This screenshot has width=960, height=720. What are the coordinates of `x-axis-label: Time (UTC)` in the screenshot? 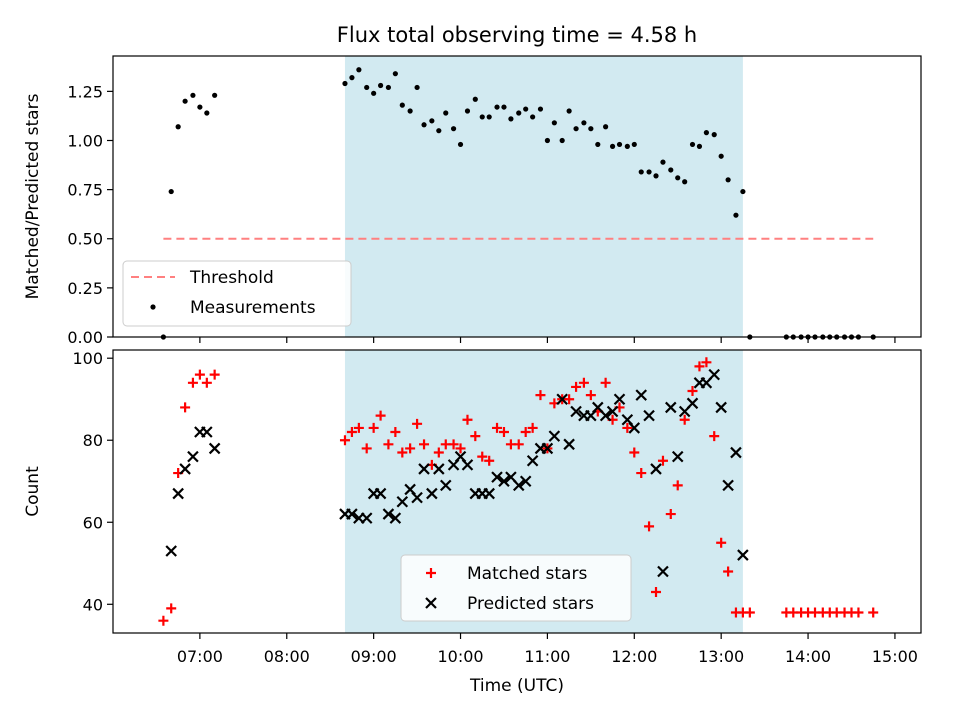 It's located at (516, 686).